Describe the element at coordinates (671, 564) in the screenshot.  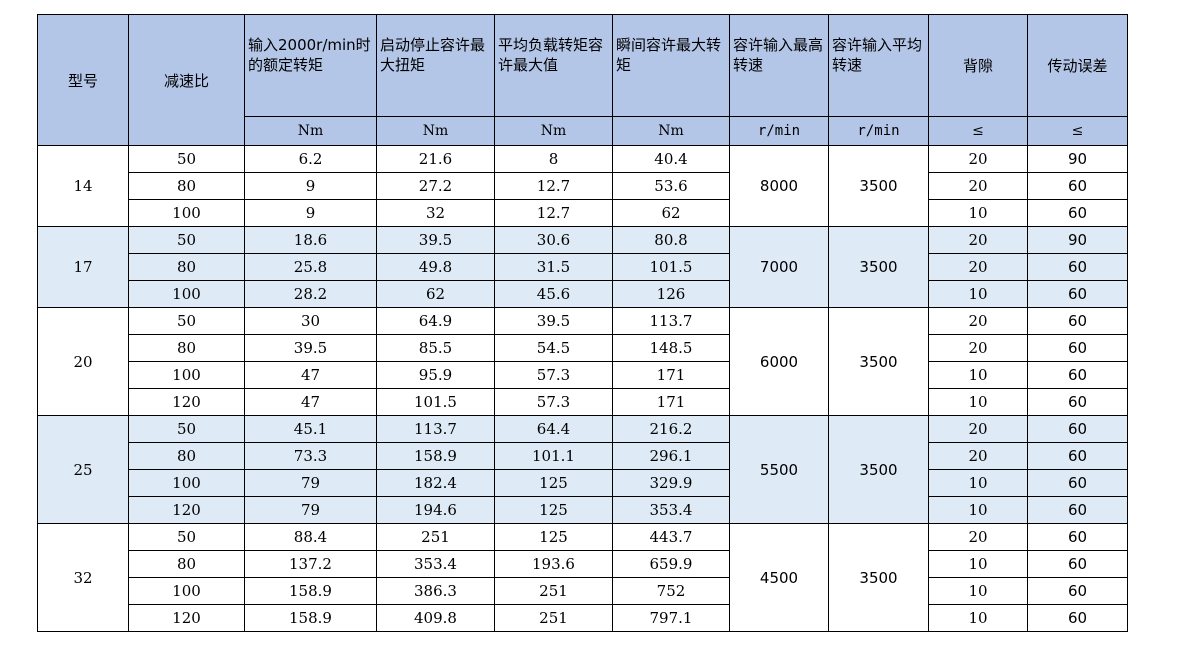
I see `cell-instant-torque: 659.9` at that location.